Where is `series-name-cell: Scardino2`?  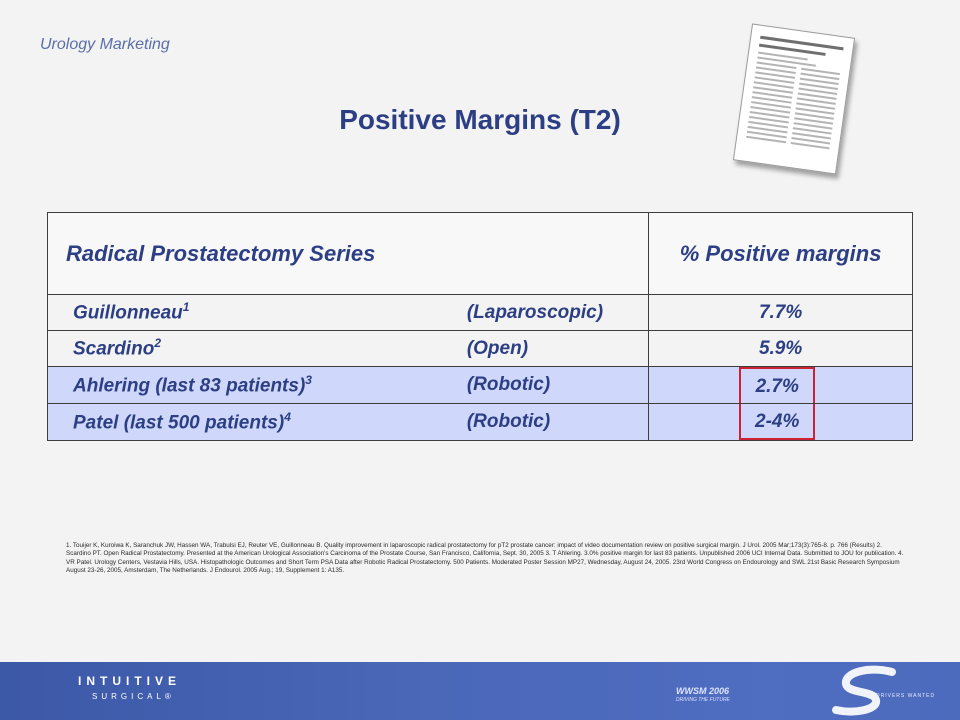
series-name-cell: Scardino2 is located at coordinates (256, 348).